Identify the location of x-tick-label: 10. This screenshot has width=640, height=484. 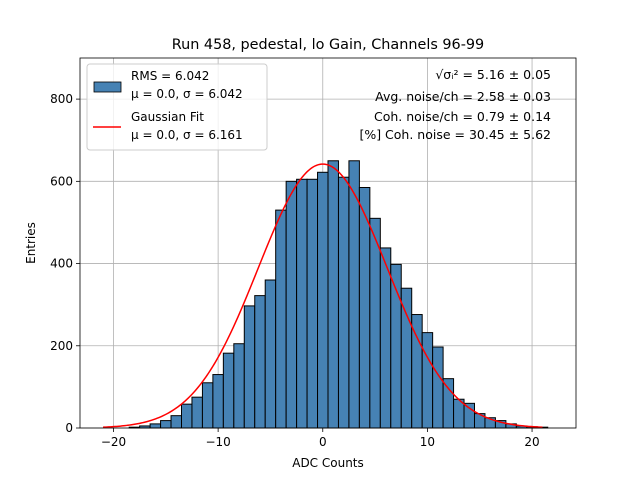
(427, 442).